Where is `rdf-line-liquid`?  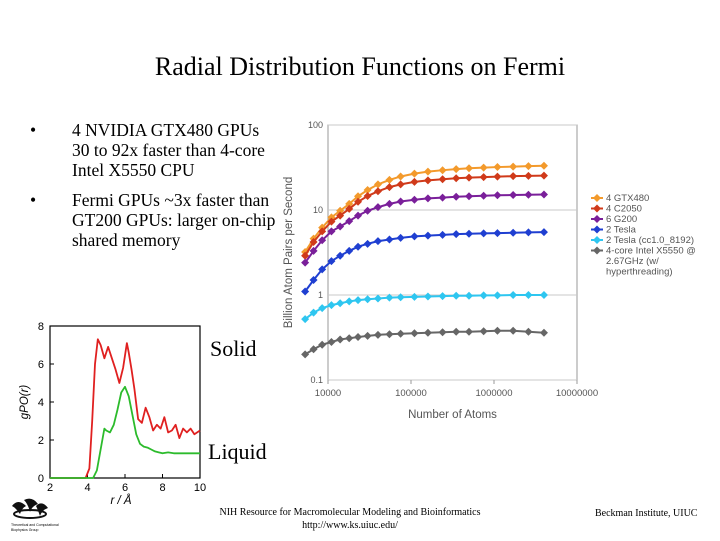 rdf-line-liquid is located at coordinates (125, 432).